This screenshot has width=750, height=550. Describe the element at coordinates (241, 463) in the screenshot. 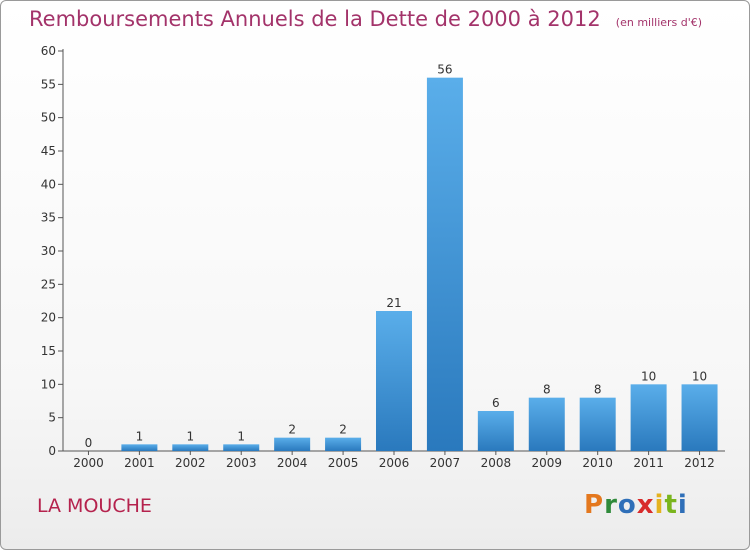

I see `x-tick-label: 2003` at that location.